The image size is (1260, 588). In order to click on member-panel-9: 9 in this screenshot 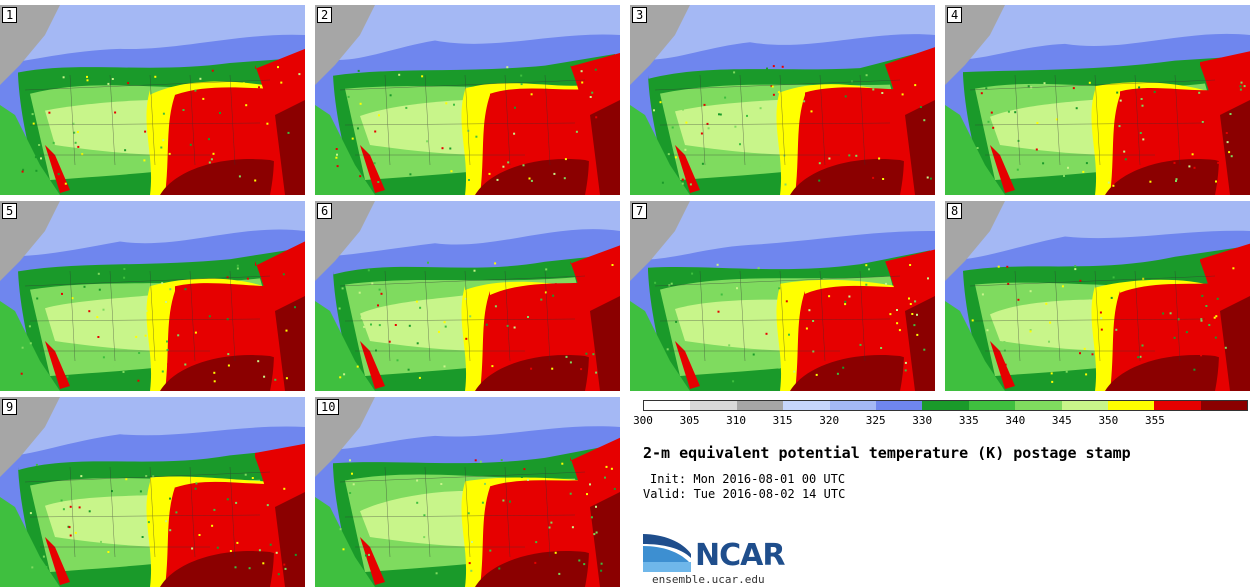, I will do `click(152, 492)`.